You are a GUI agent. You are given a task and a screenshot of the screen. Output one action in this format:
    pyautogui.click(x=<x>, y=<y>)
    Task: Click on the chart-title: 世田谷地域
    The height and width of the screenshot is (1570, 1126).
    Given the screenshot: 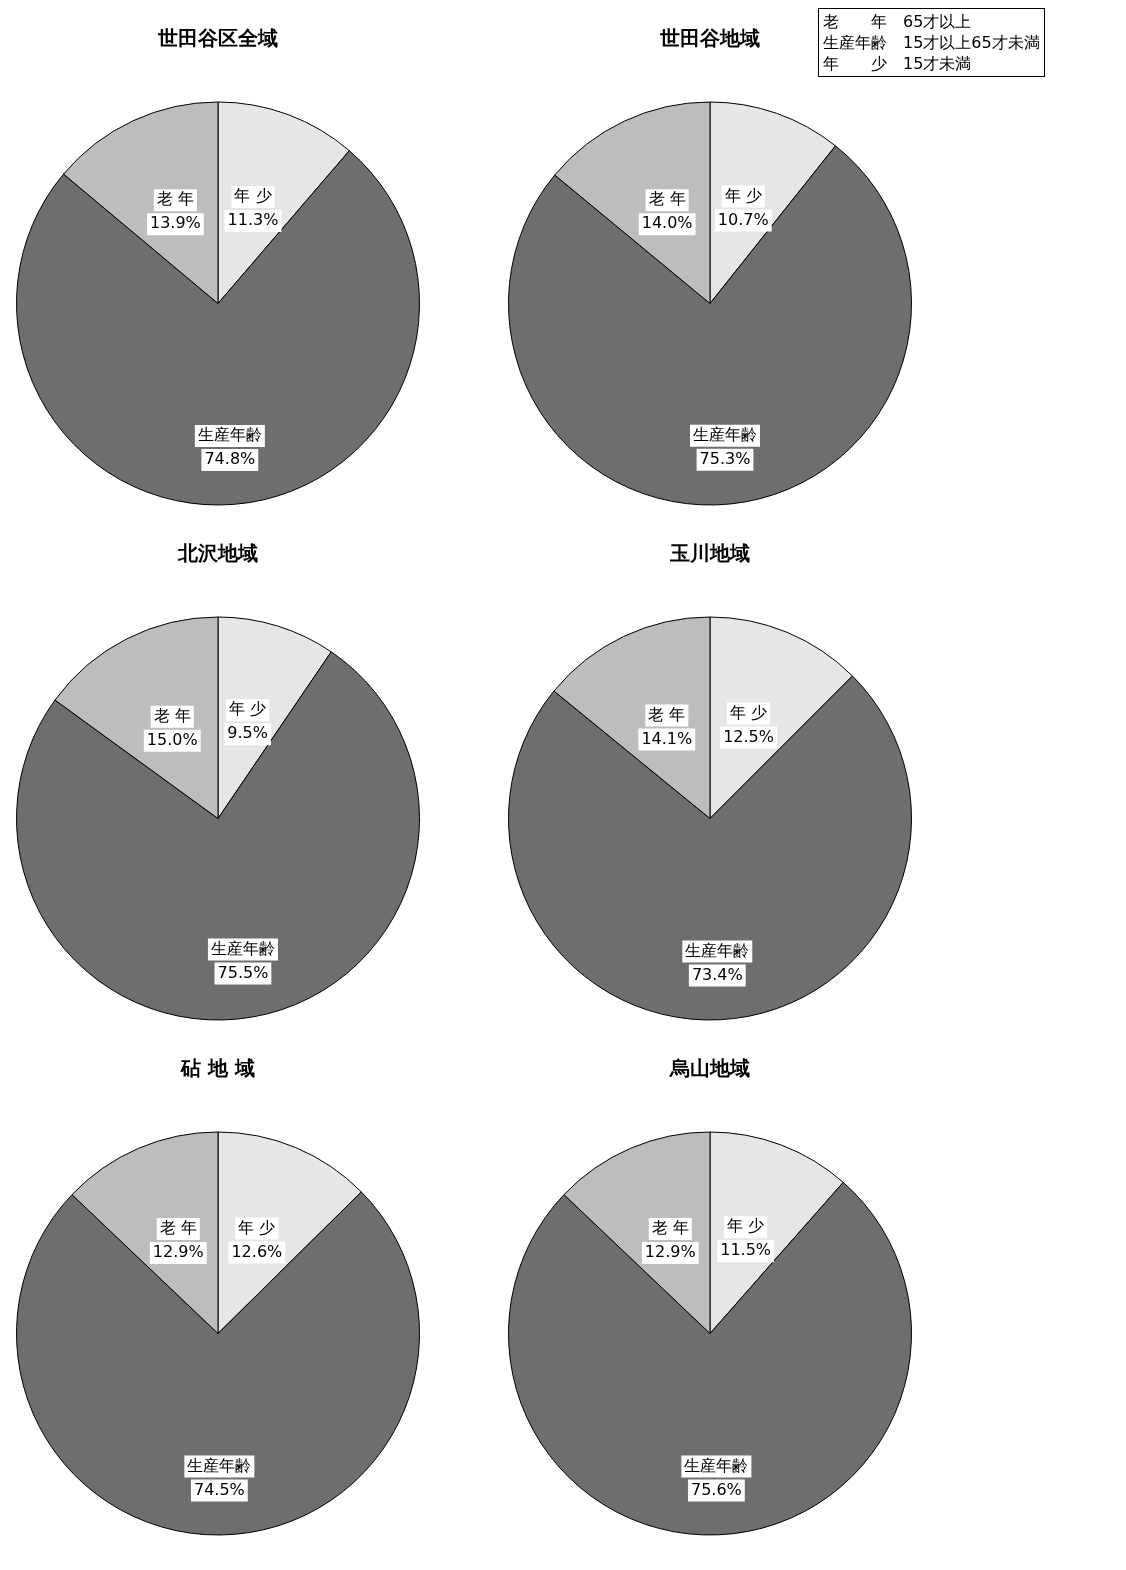 What is the action you would take?
    pyautogui.click(x=709, y=38)
    